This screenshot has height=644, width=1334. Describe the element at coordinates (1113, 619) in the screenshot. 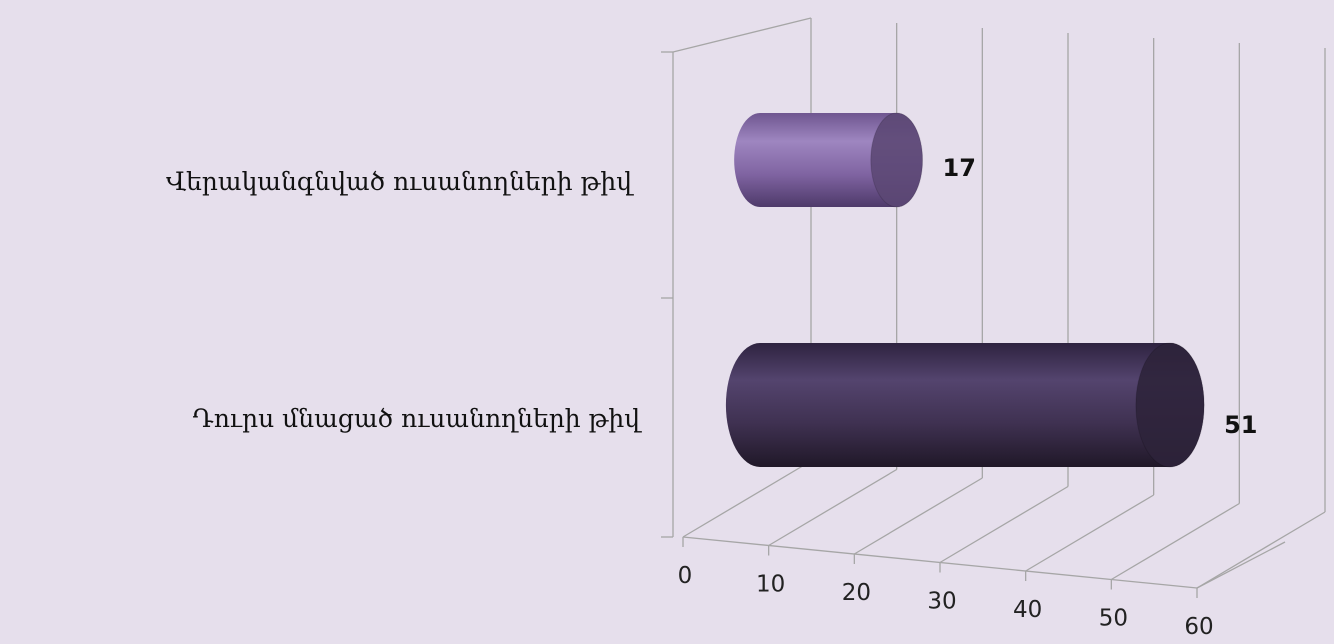

I see `x-tick-label: 50` at that location.